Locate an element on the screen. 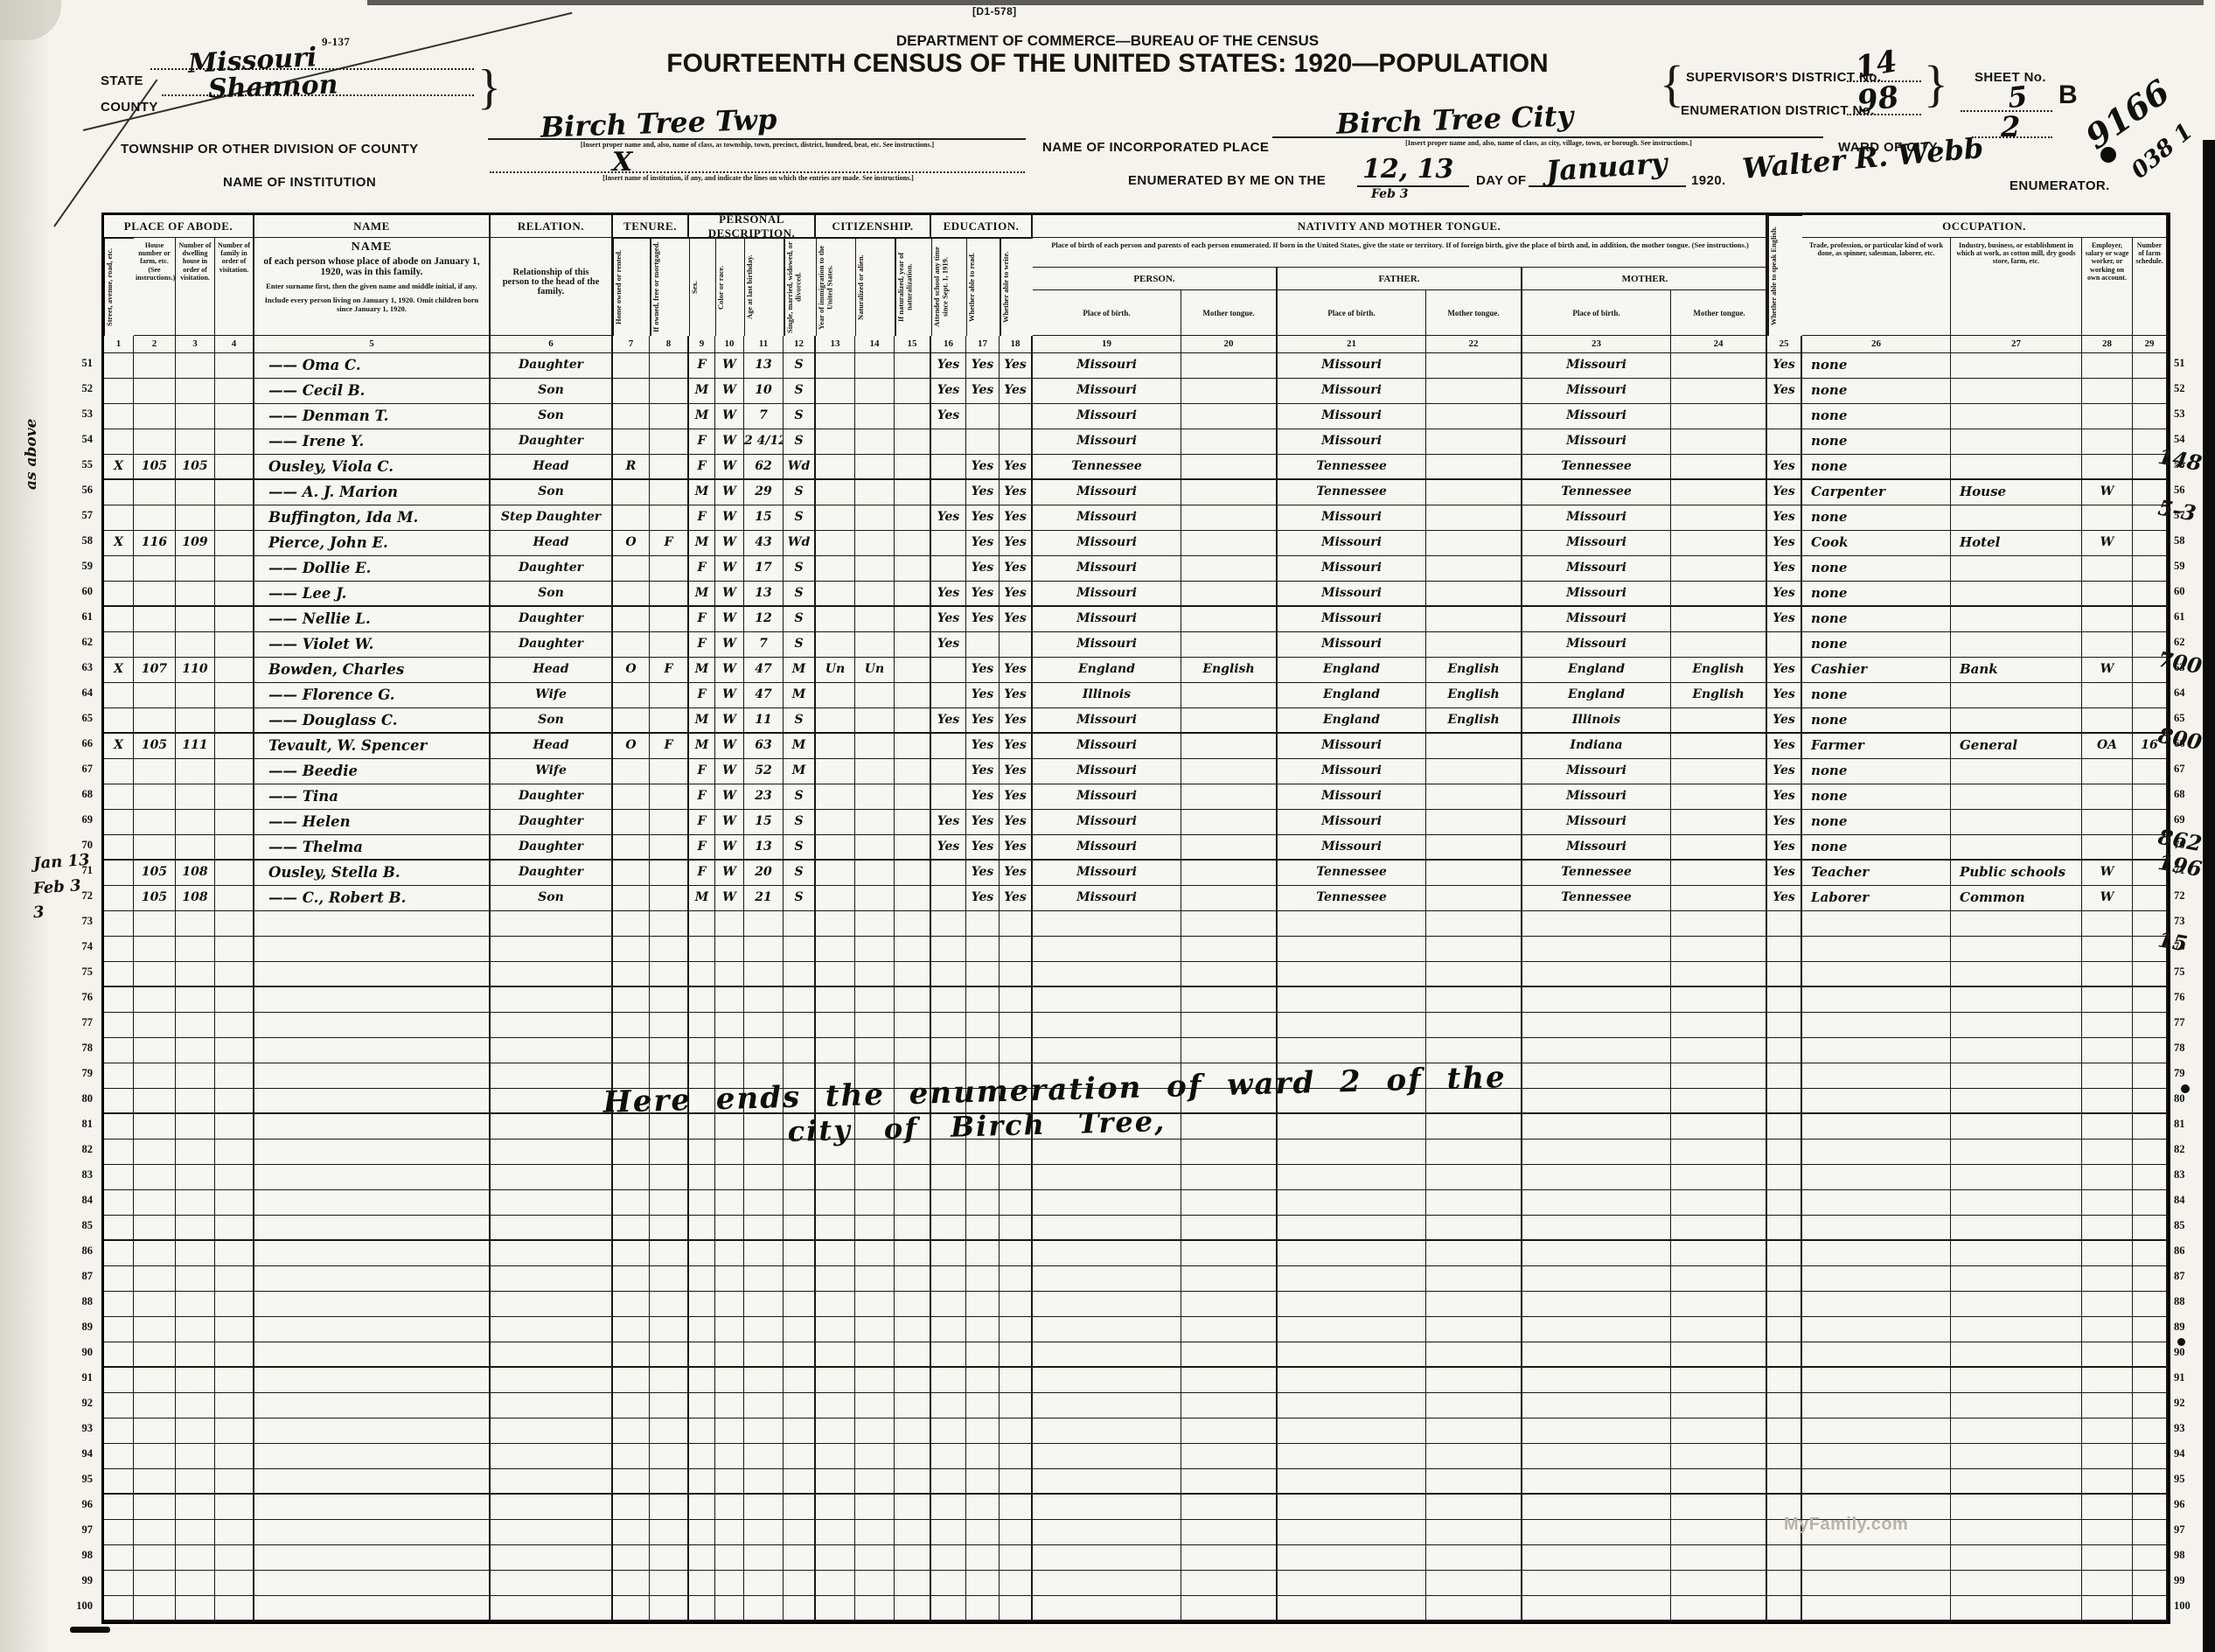 This screenshot has height=1652, width=2215. column-number-22: 22 is located at coordinates (1474, 344).